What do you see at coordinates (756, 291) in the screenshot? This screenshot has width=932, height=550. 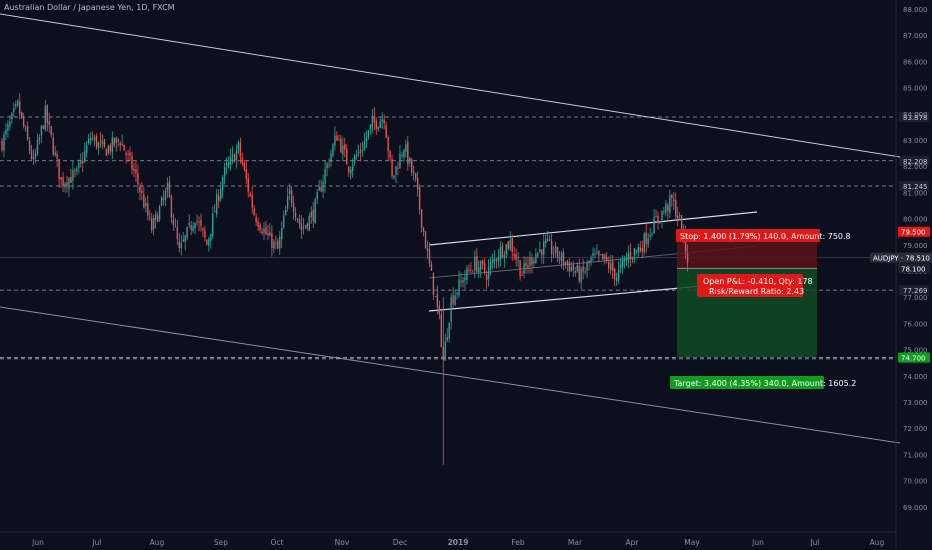 I see `risk-reward-label: Risk/Reward Ratio: 2.43` at bounding box center [756, 291].